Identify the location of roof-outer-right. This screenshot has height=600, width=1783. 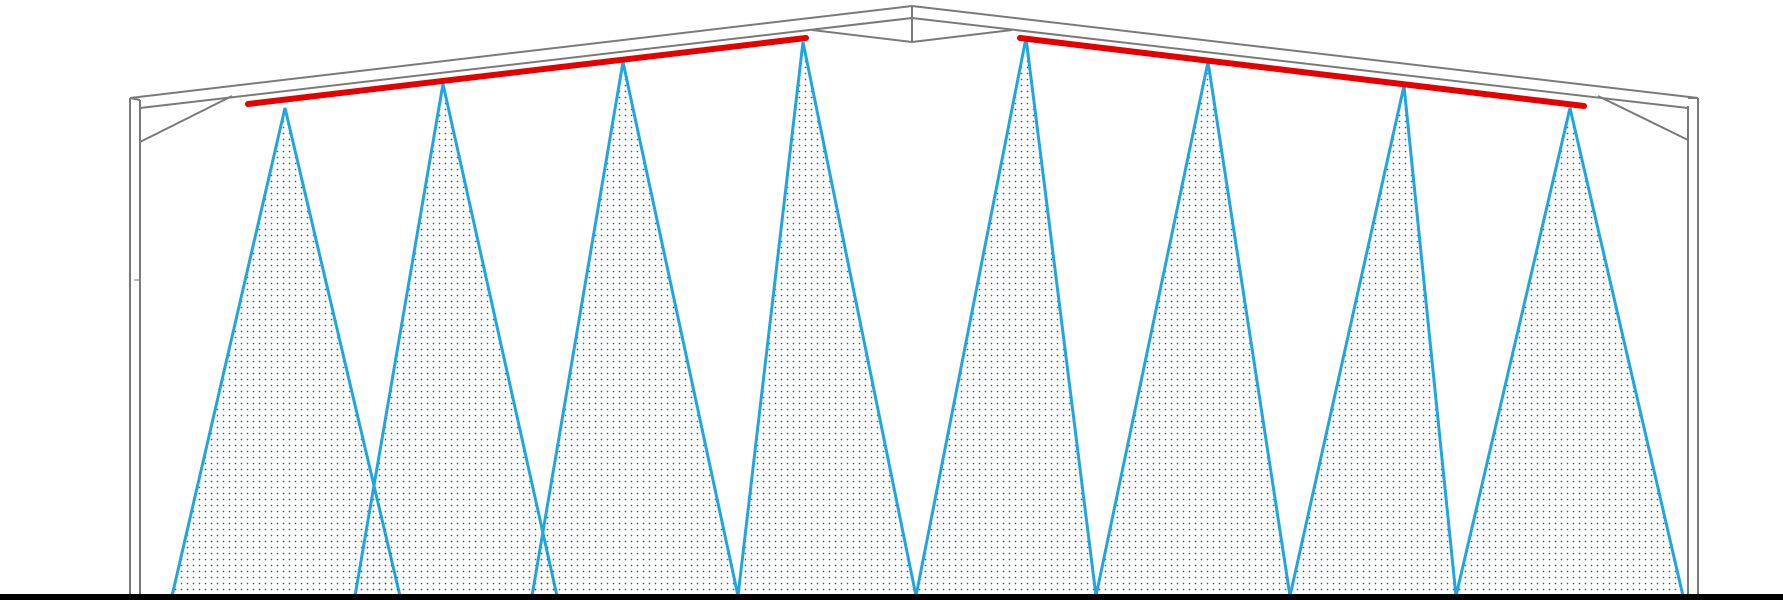
(1305, 52).